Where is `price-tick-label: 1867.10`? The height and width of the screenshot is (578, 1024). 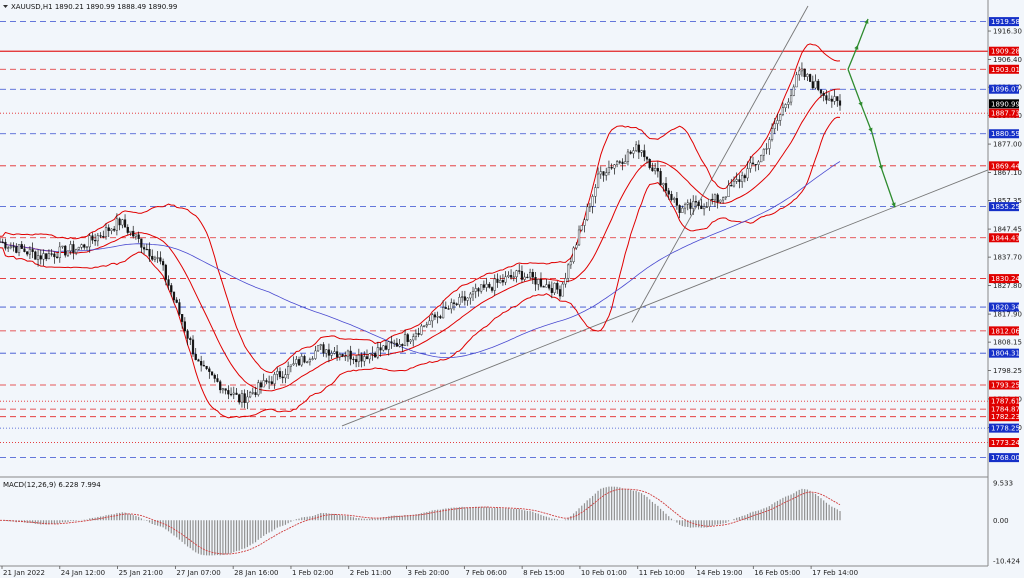
price-tick-label: 1867.10 is located at coordinates (1007, 173).